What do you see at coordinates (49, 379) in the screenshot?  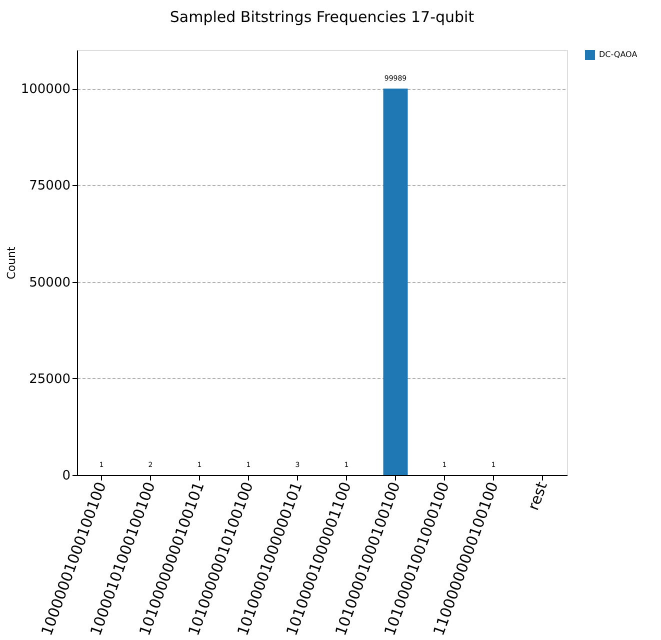 I see `y-tick-label: 25000` at bounding box center [49, 379].